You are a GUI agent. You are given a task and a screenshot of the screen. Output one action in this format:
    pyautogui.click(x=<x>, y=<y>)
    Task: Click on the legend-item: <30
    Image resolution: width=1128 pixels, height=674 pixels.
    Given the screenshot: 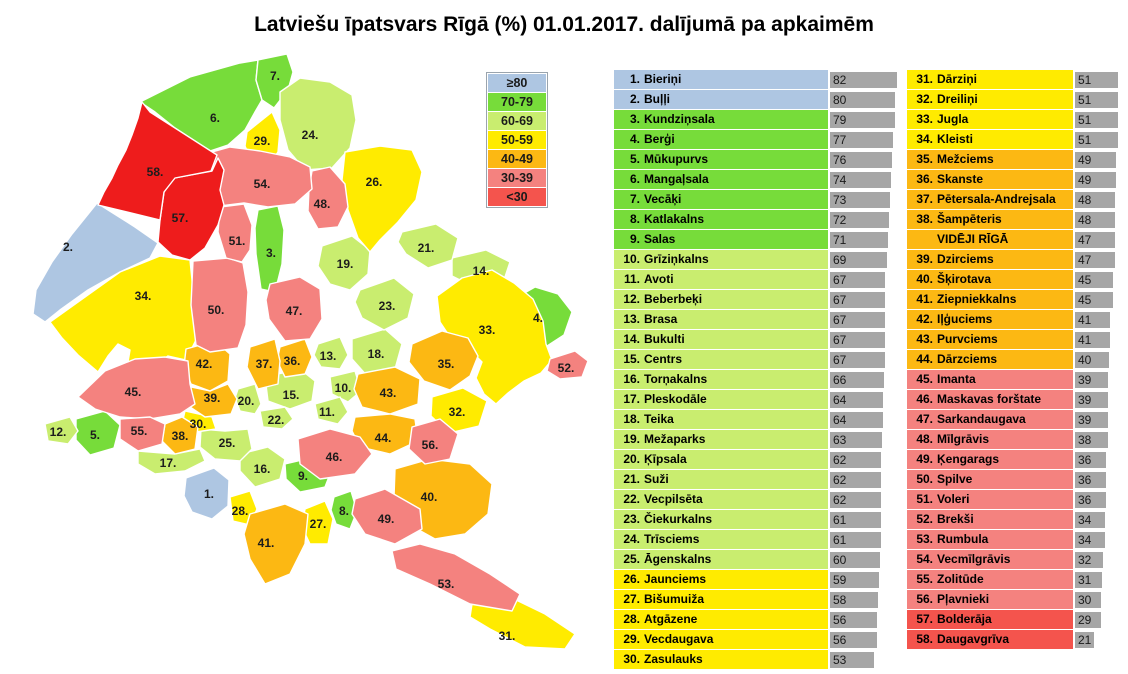 What is the action you would take?
    pyautogui.click(x=517, y=197)
    